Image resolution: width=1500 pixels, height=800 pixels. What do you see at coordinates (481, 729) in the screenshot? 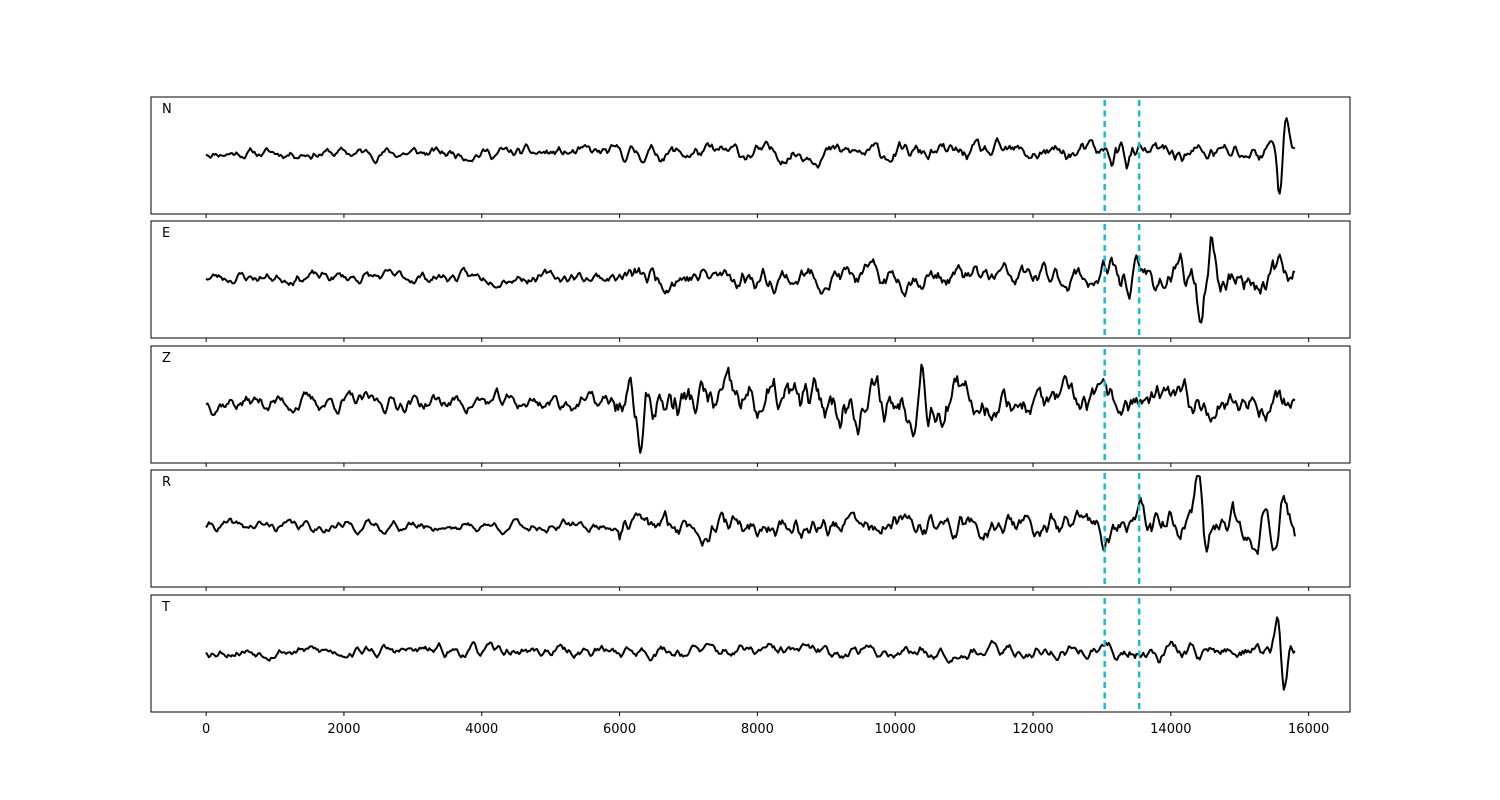
I see `x-tick-label-2: 4000` at bounding box center [481, 729].